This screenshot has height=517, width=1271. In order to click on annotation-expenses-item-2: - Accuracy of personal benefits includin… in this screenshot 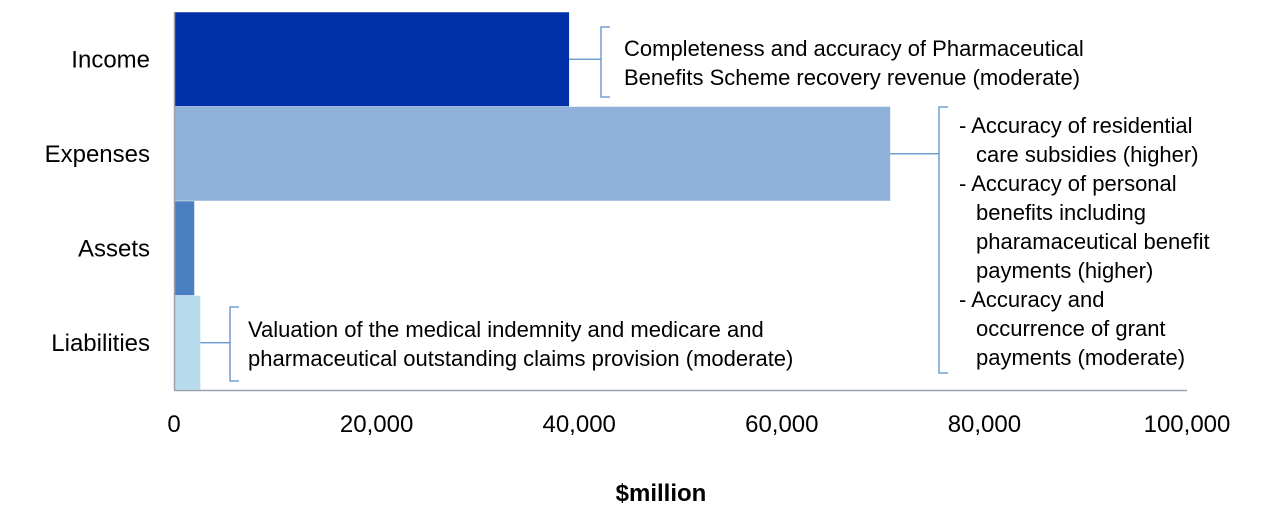, I will do `click(1084, 227)`.